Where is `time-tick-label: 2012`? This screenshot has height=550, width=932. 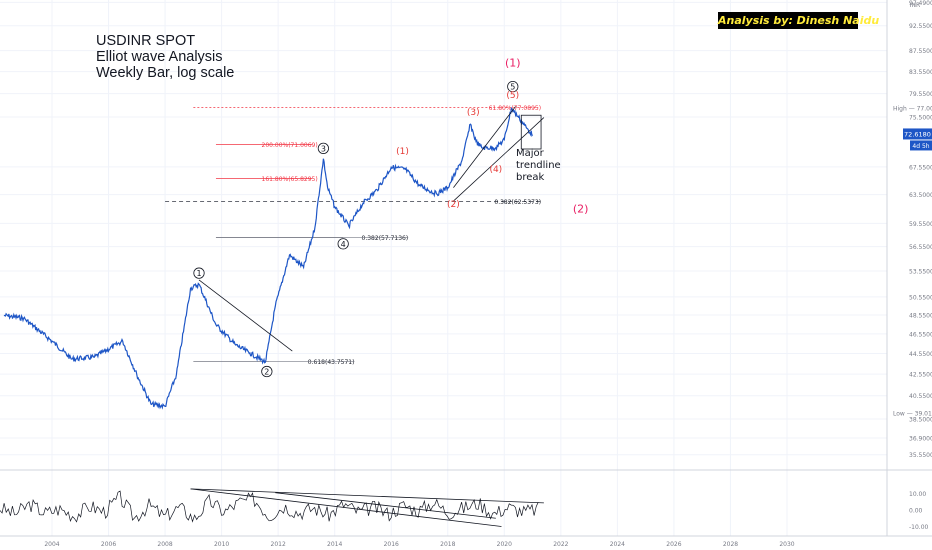 time-tick-label: 2012 is located at coordinates (278, 544).